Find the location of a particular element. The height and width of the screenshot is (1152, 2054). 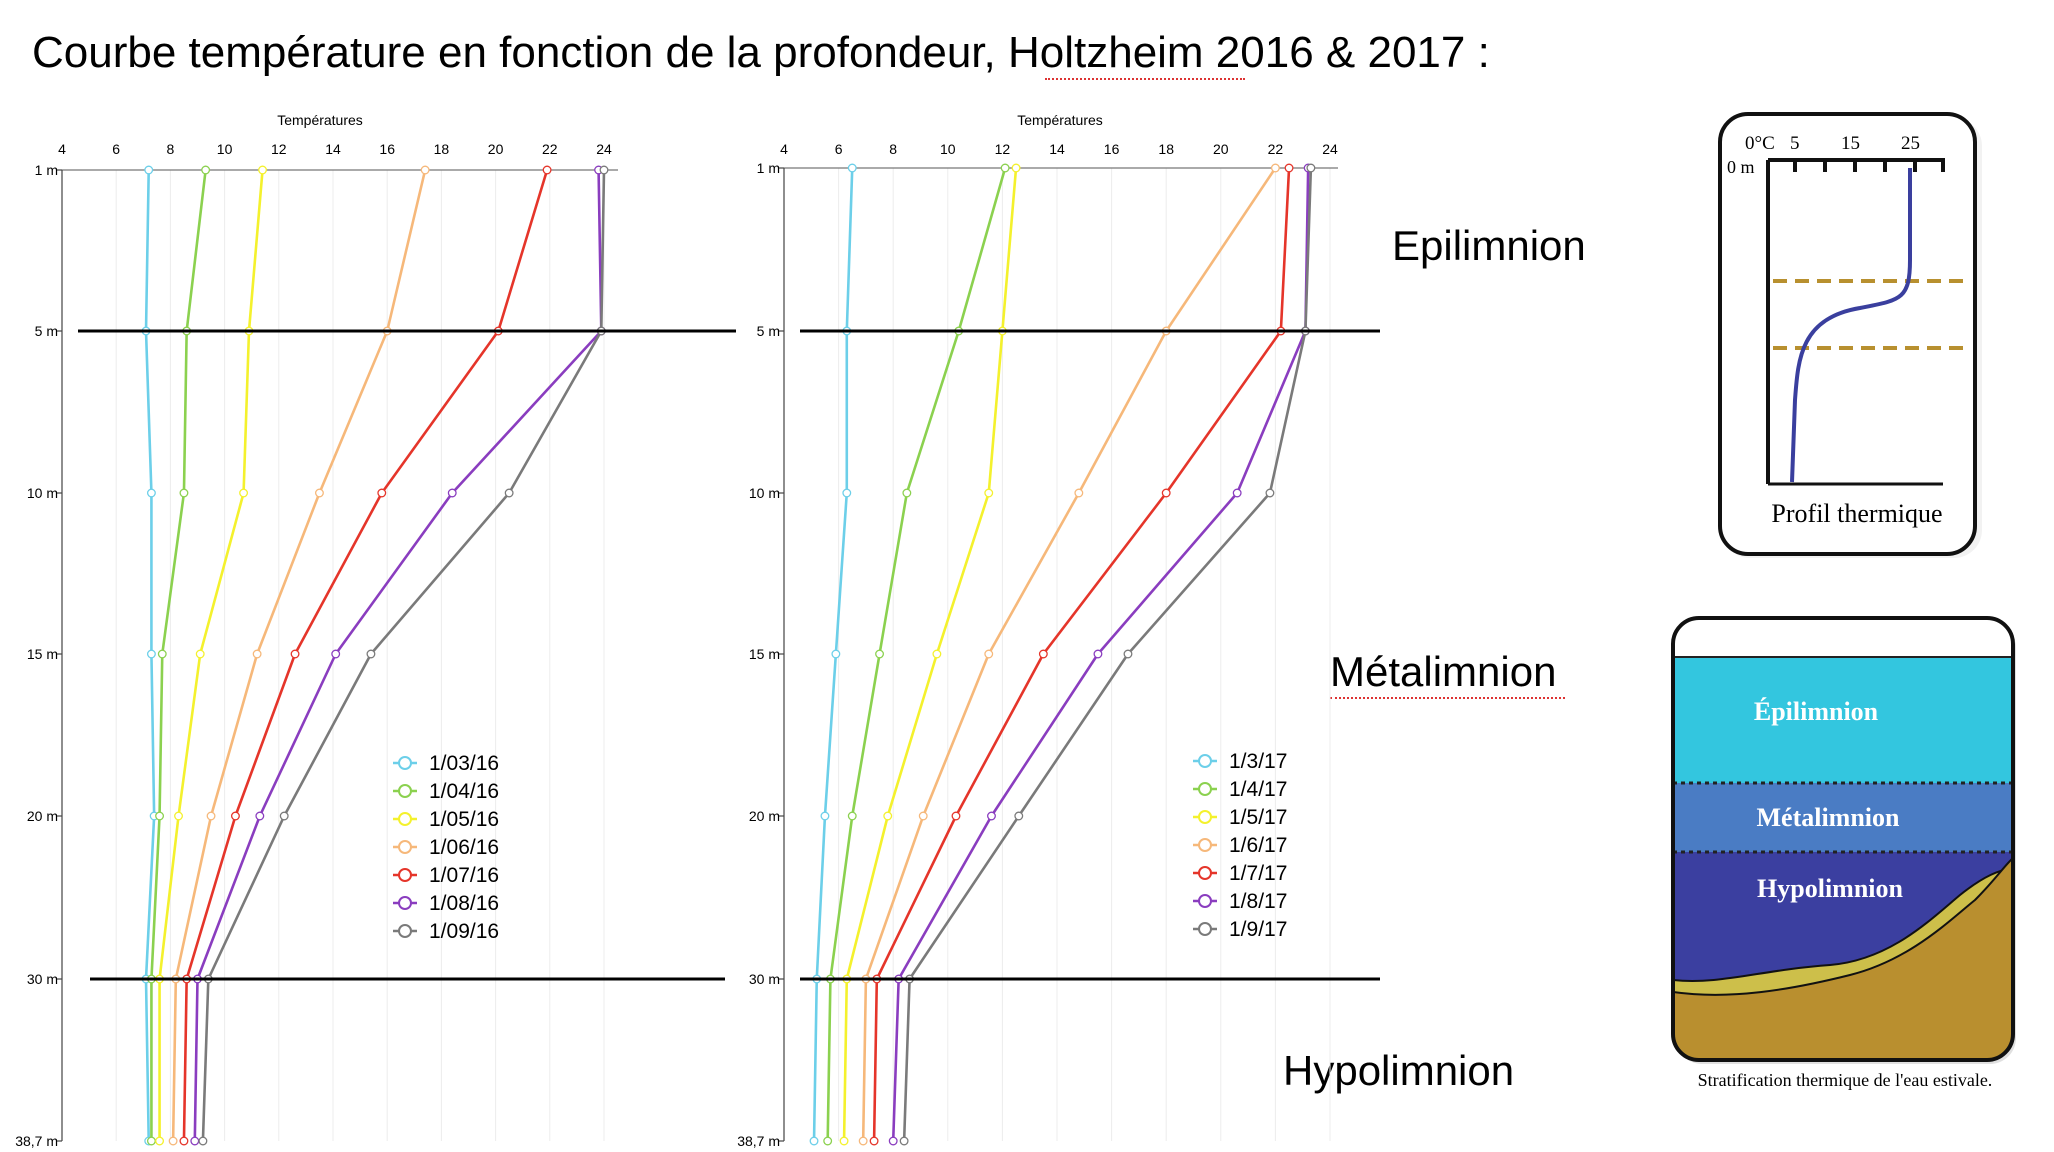

zone-label-metalimnion: Métalimnion is located at coordinates (1443, 671).